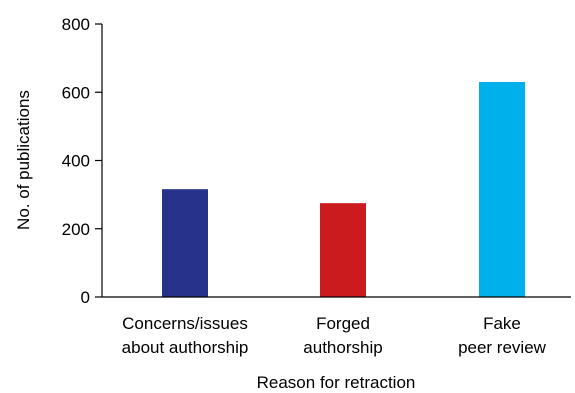  What do you see at coordinates (185, 335) in the screenshot?
I see `x-category-label: Concerns/issues about authorship` at bounding box center [185, 335].